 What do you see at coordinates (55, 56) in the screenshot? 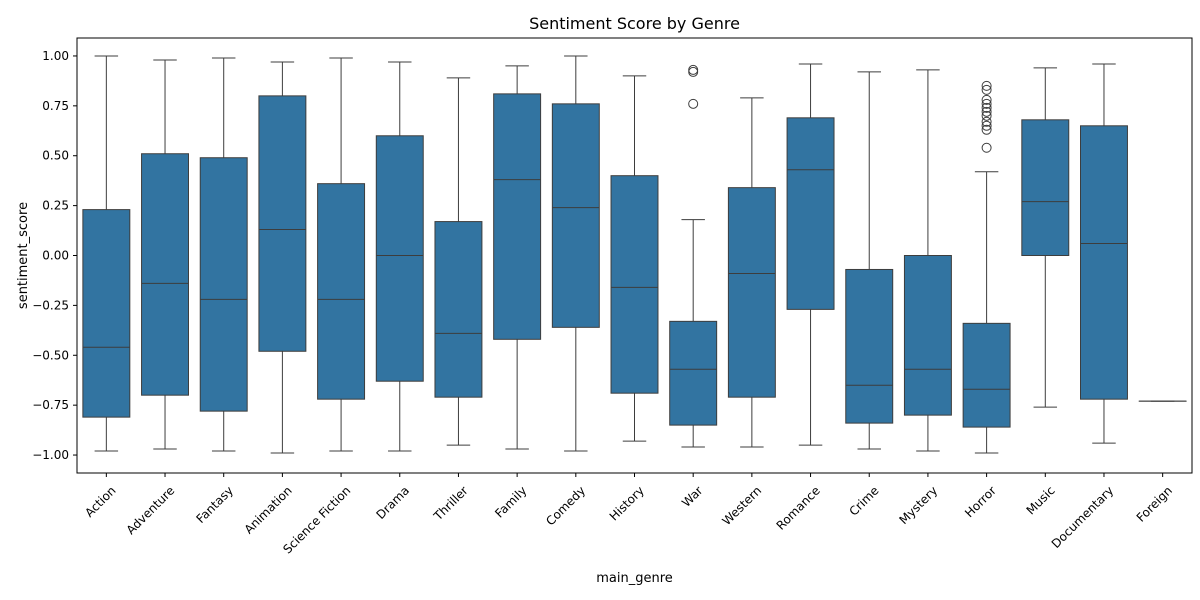
I see `y-tick-label: 1.00` at bounding box center [55, 56].